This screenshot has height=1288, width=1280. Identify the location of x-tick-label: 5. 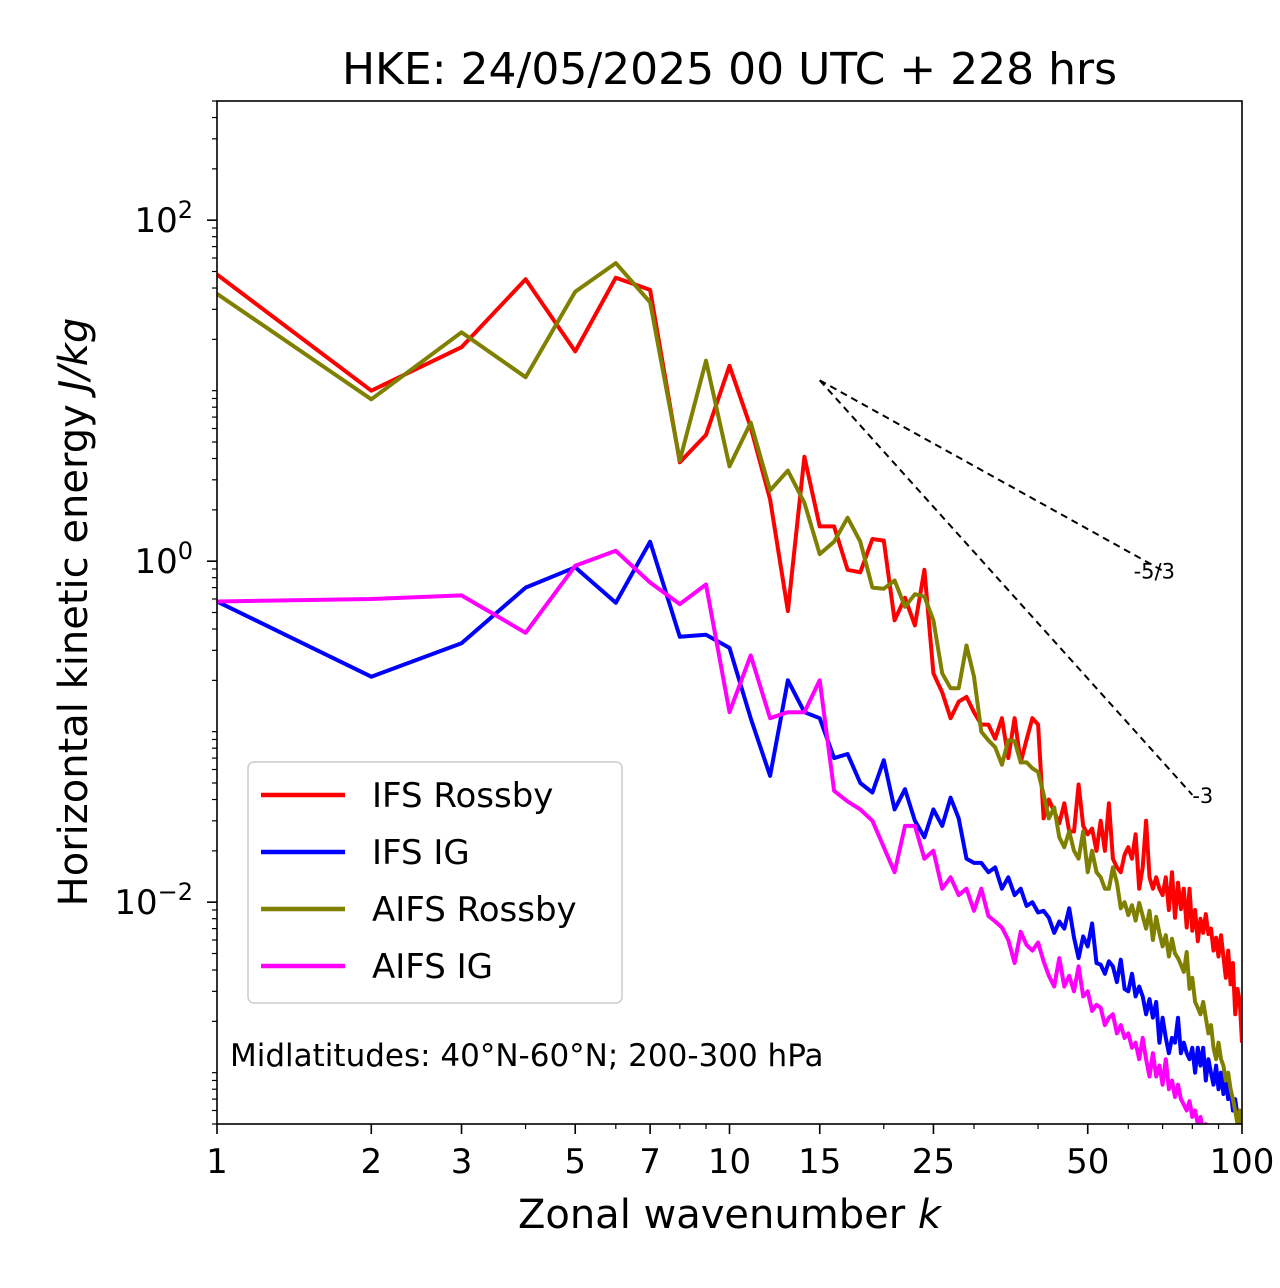
(575, 1162).